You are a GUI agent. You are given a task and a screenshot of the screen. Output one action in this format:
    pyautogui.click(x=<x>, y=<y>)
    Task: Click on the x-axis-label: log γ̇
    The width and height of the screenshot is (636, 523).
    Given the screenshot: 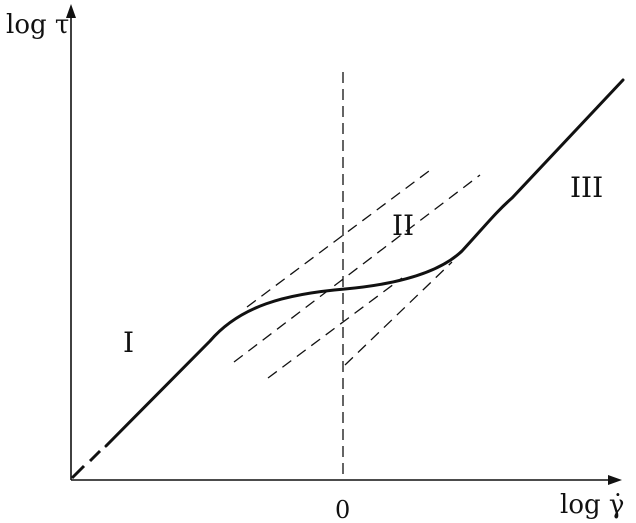 What is the action you would take?
    pyautogui.click(x=592, y=505)
    